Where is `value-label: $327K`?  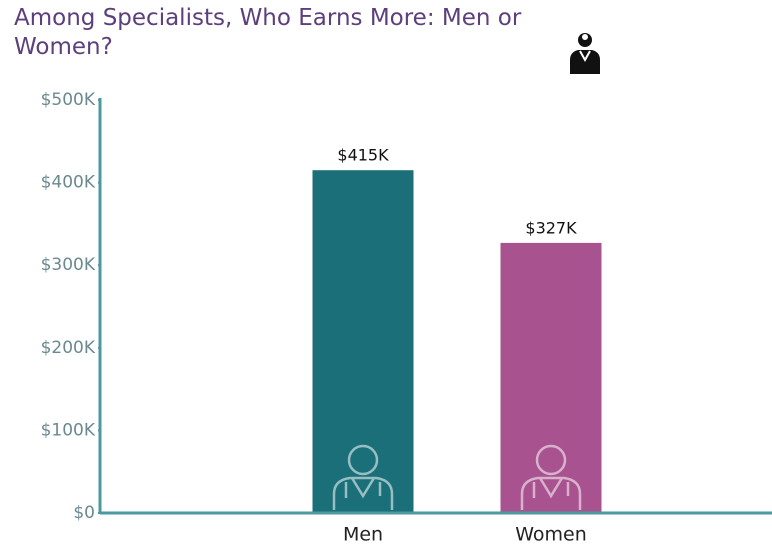 value-label: $327K is located at coordinates (551, 227).